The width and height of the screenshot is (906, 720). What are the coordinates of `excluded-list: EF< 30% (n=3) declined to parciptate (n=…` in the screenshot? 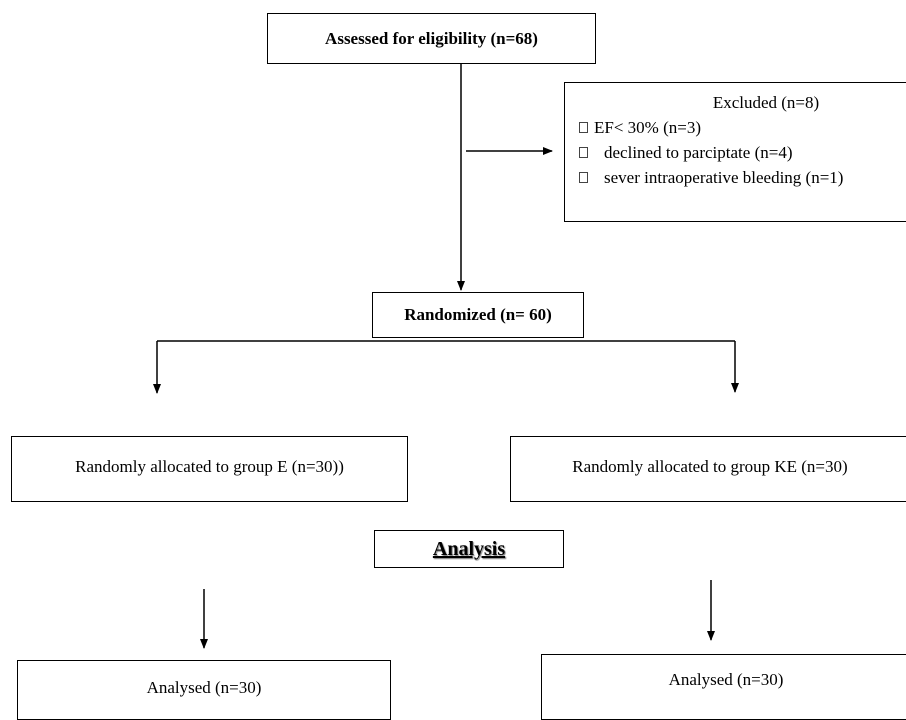 It's located at (742, 152).